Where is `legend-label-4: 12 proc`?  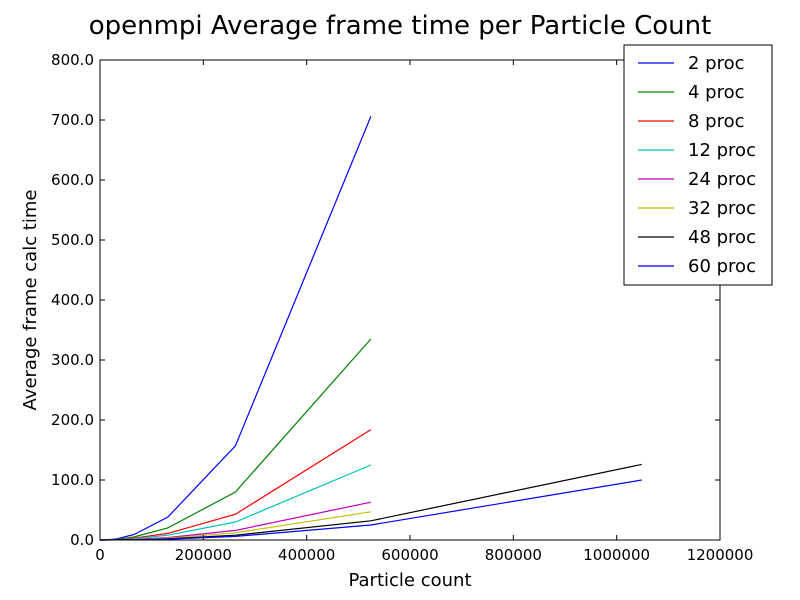 legend-label-4: 12 proc is located at coordinates (722, 150).